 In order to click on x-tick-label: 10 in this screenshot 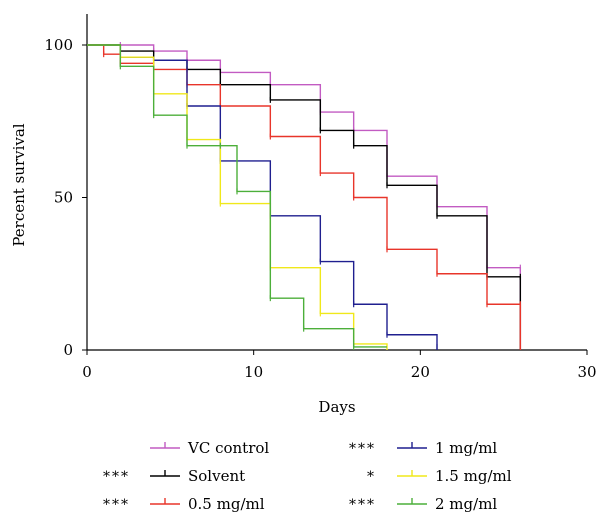, I will do `click(253, 372)`.